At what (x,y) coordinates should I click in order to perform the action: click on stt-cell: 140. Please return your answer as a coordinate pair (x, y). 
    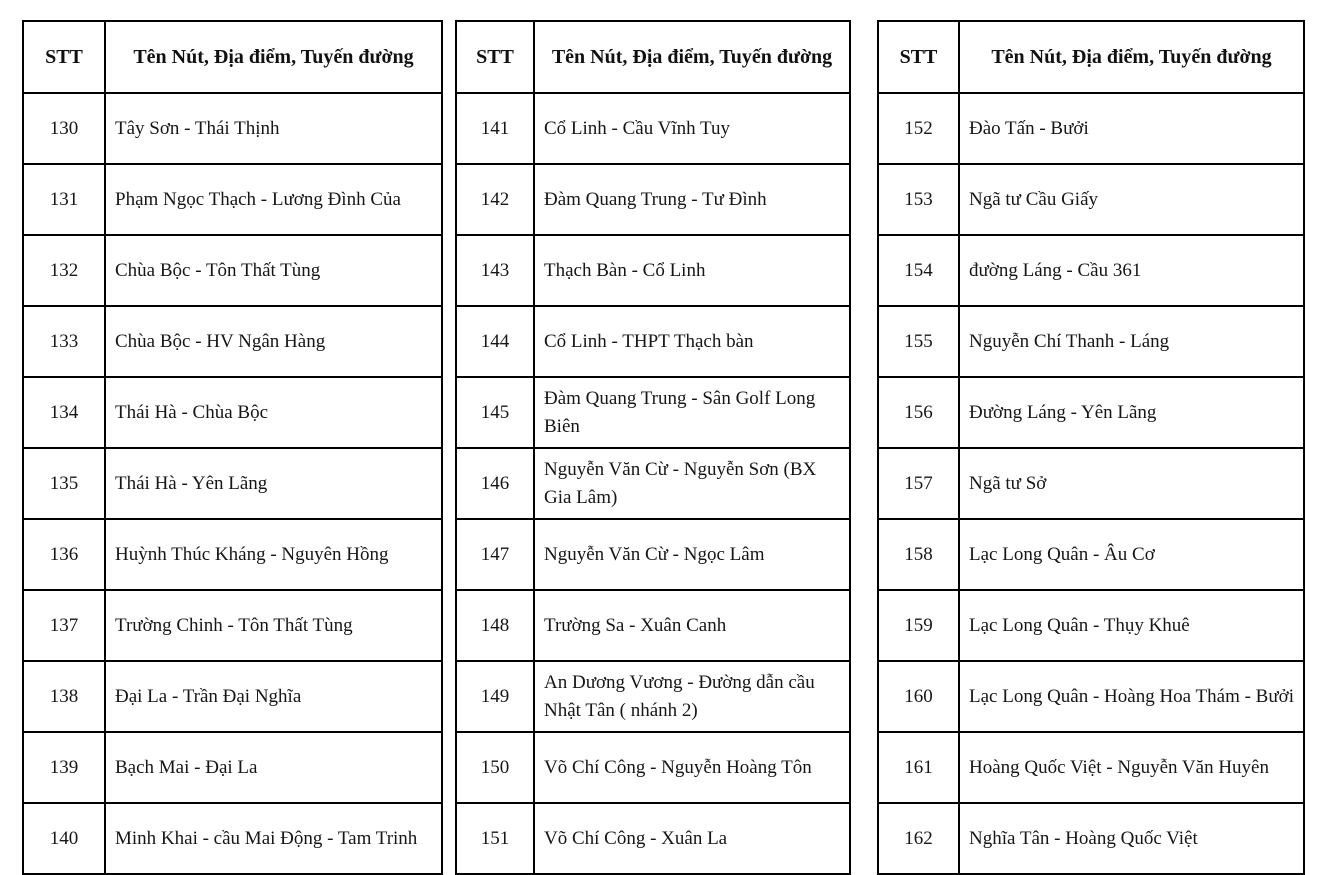
    Looking at the image, I should click on (64, 838).